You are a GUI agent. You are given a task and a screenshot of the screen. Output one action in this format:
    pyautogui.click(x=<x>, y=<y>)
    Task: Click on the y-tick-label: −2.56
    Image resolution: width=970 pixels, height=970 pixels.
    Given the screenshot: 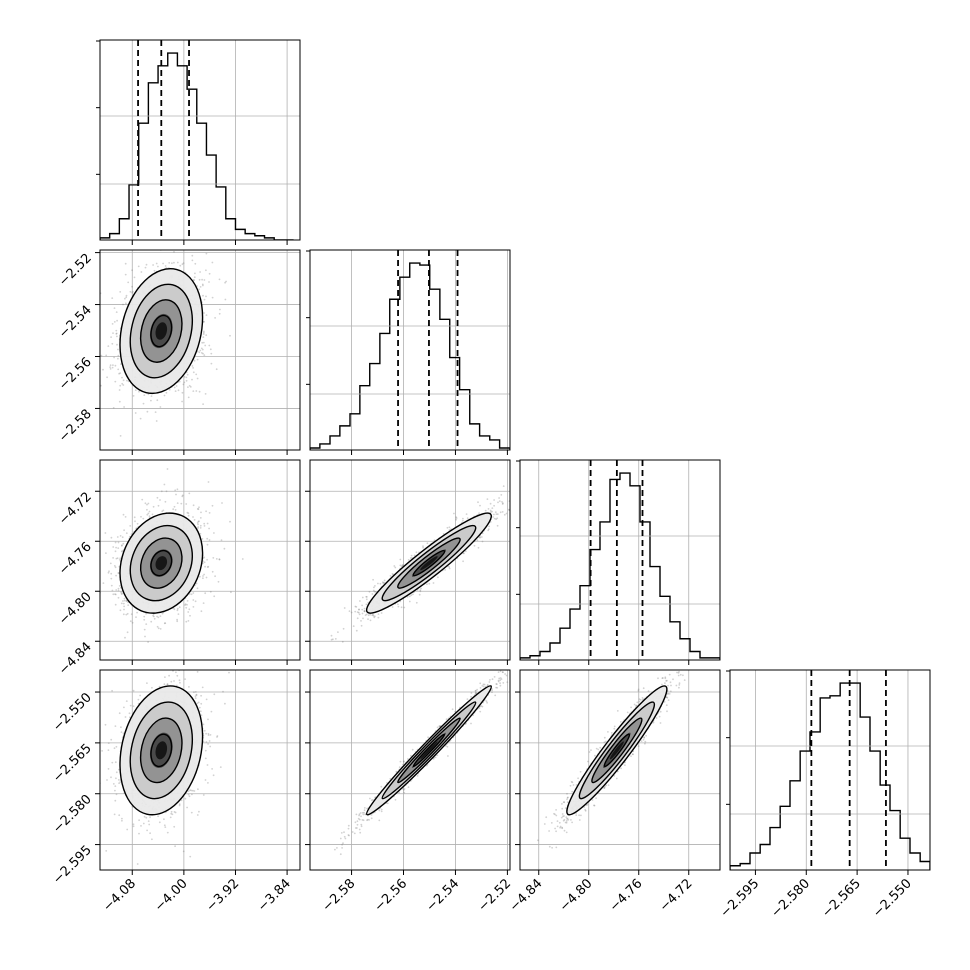 What is the action you would take?
    pyautogui.click(x=75, y=374)
    